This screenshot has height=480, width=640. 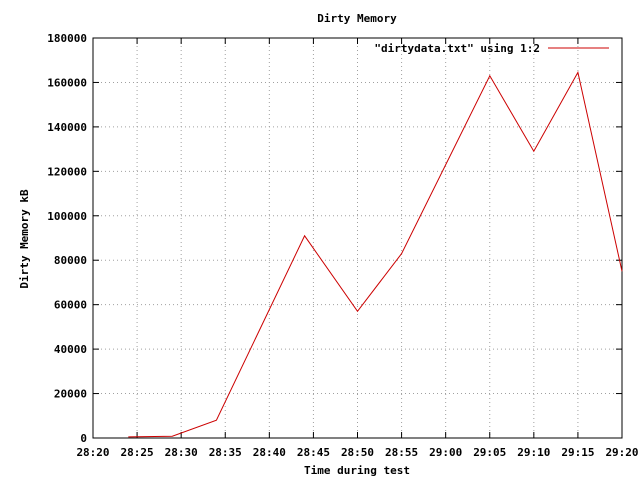 What do you see at coordinates (357, 452) in the screenshot?
I see `x-tick-label: 28:50` at bounding box center [357, 452].